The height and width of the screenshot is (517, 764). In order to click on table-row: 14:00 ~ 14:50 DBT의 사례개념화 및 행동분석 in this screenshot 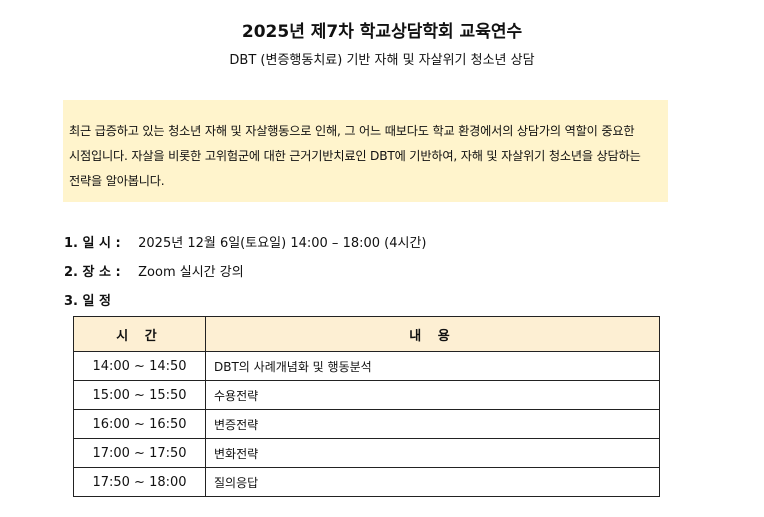, I will do `click(366, 366)`.